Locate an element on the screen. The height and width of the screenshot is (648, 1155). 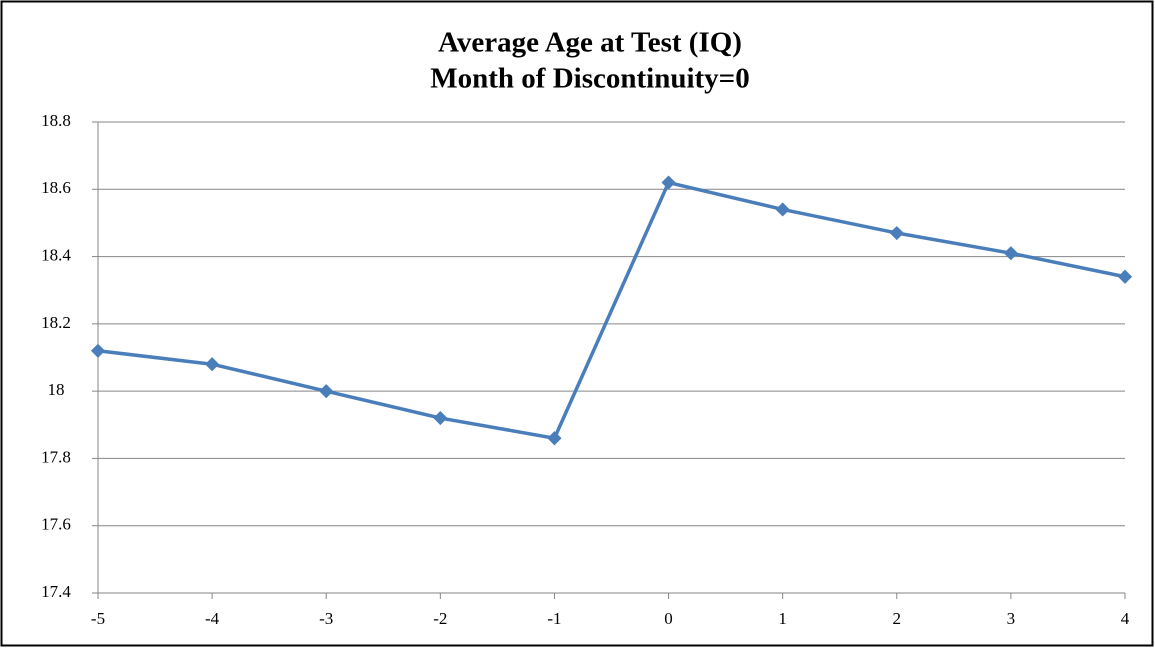
x-tick-label: -3 is located at coordinates (326, 618).